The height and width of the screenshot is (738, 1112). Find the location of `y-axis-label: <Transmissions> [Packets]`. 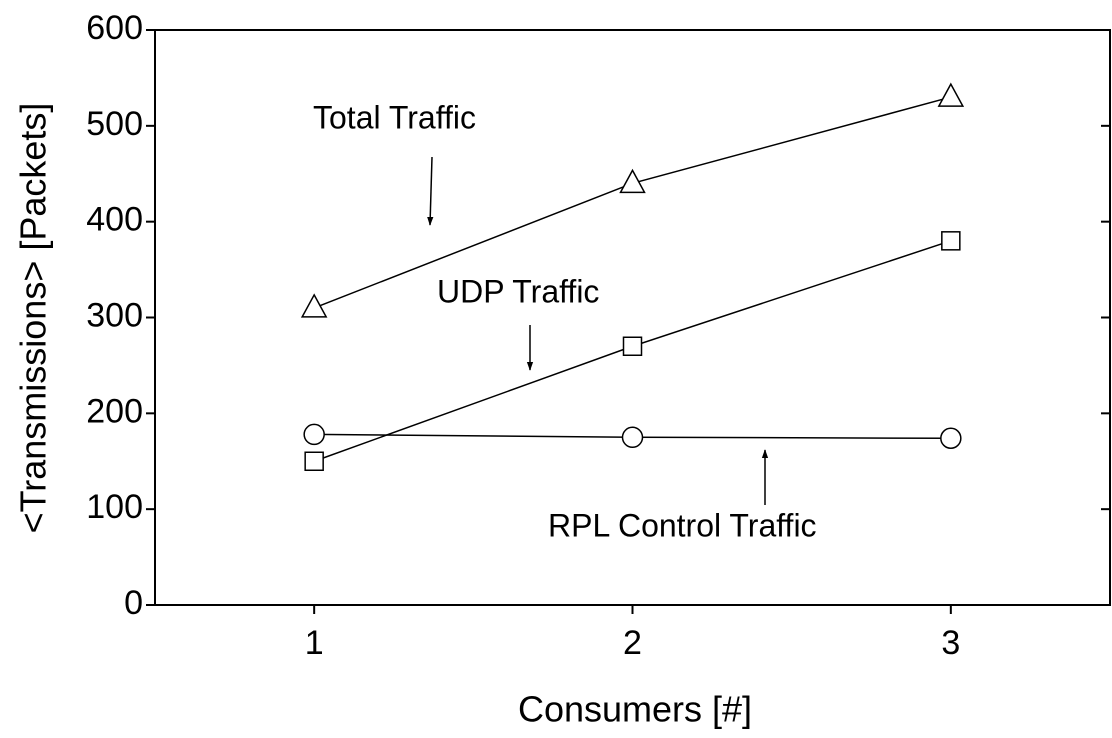

y-axis-label: <Transmissions> [Packets] is located at coordinates (33, 318).